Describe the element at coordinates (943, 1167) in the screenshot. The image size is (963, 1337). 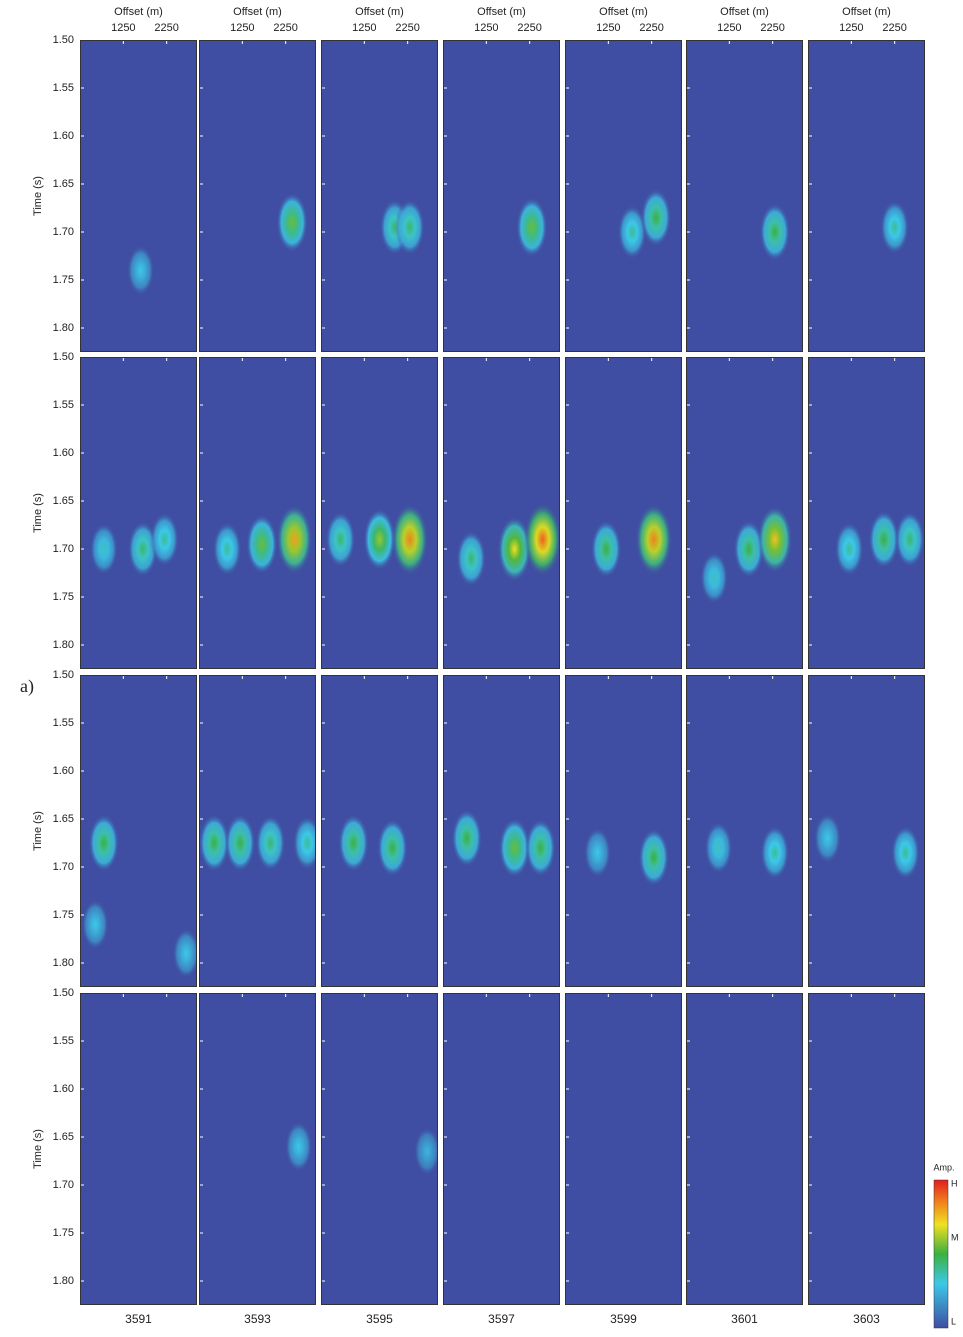
I see `colorbar-title: Amp.` at that location.